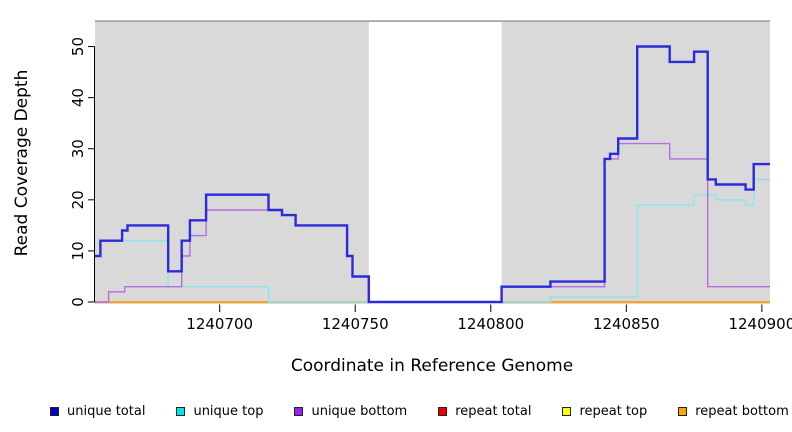  I want to click on legend-label: unique total, so click(106, 411).